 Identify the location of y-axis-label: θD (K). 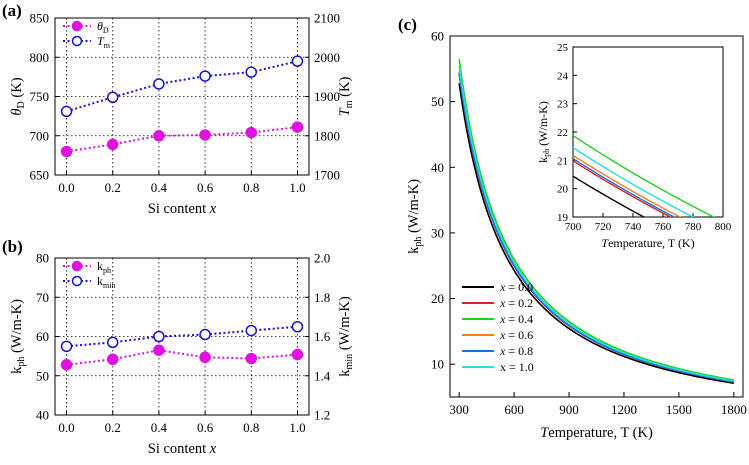
(18, 96).